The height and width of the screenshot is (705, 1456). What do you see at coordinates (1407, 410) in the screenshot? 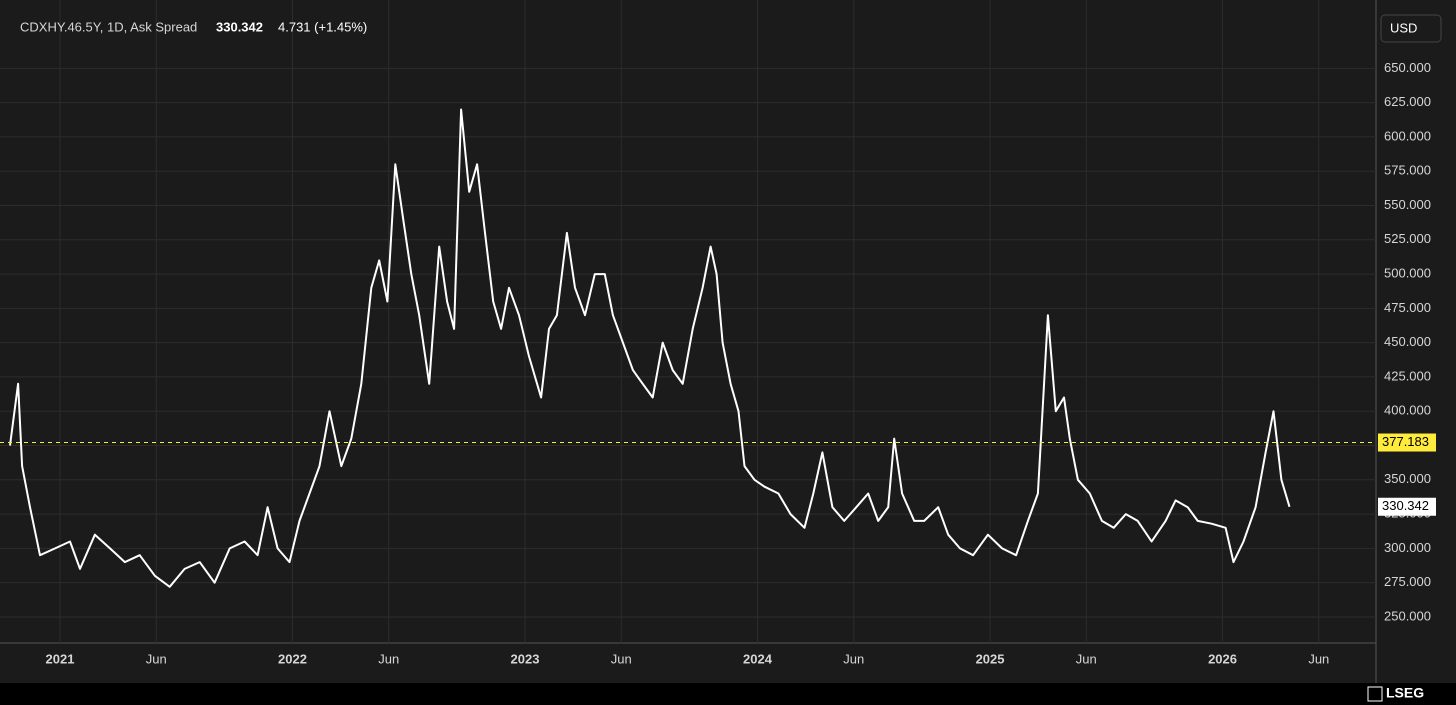
I see `y-tick-label: 400.000` at bounding box center [1407, 410].